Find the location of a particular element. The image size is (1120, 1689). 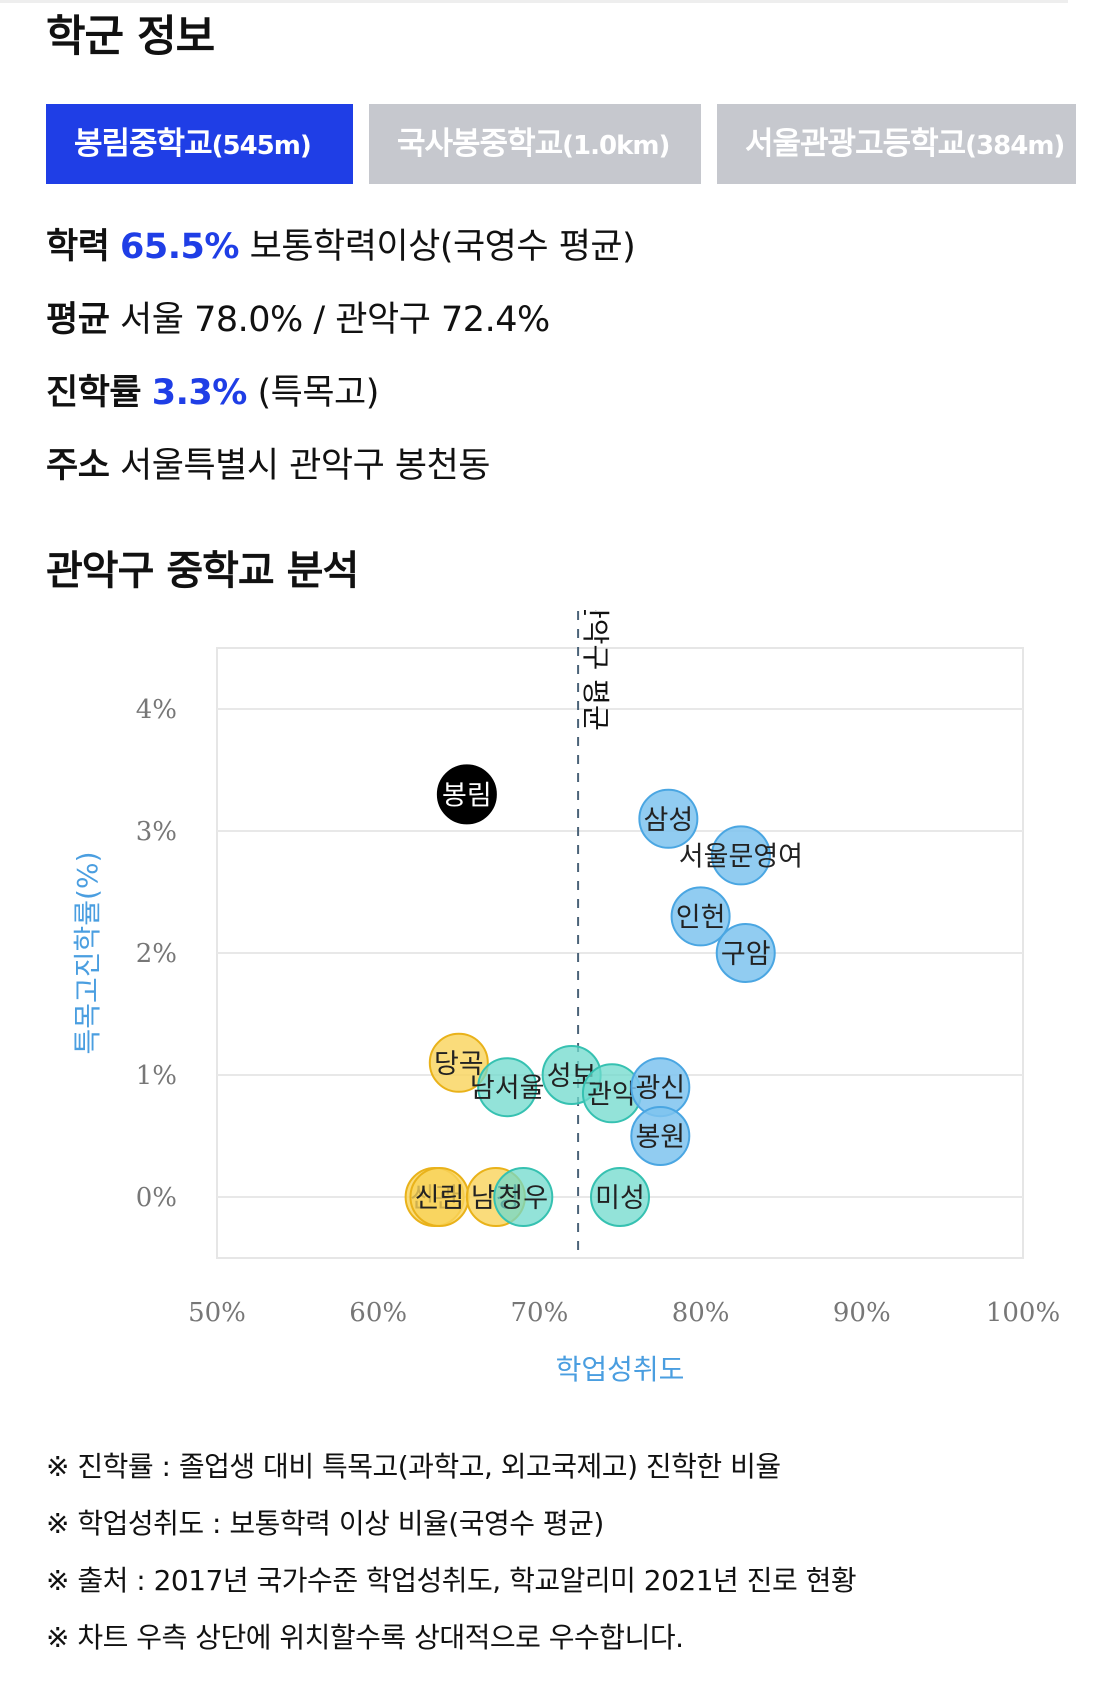

point-label: 당곡 is located at coordinates (459, 1064).